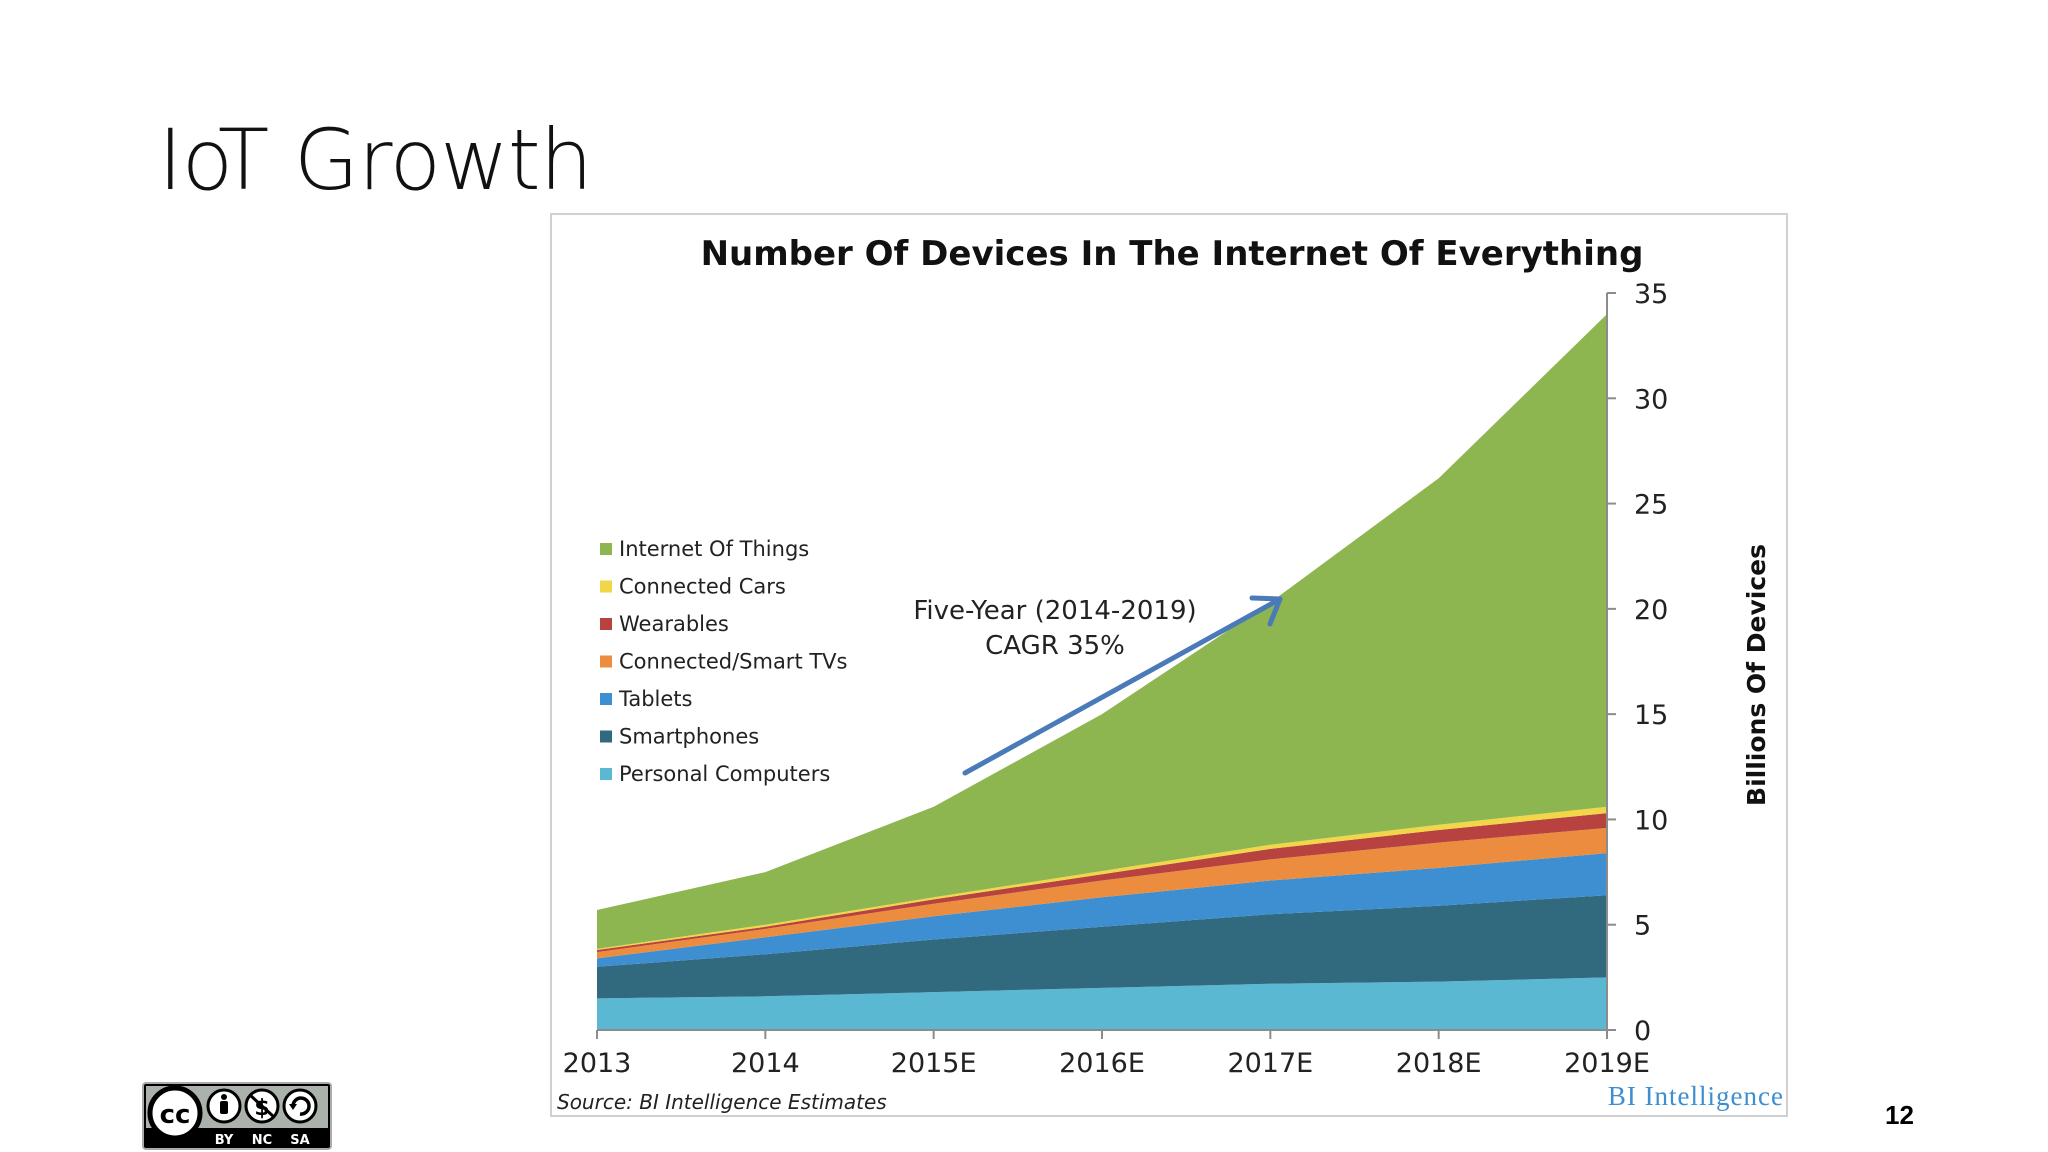 The image size is (2048, 1152). What do you see at coordinates (597, 1063) in the screenshot?
I see `x-tick-label: 2013` at bounding box center [597, 1063].